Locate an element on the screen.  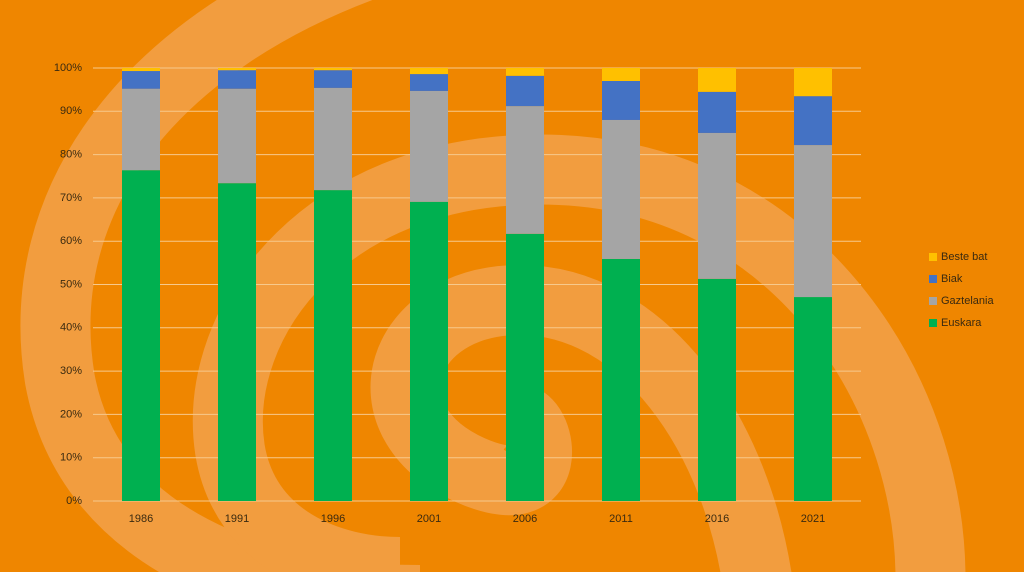
y-tick-label: 40% is located at coordinates (71, 328).